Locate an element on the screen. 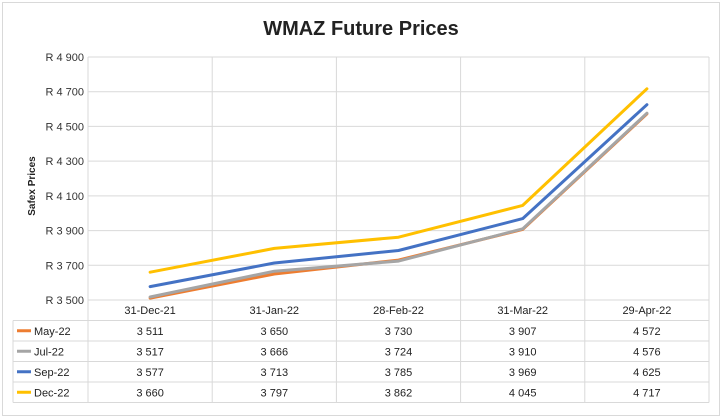 The image size is (724, 420). y-axis-label: Safex Prices is located at coordinates (32, 186).